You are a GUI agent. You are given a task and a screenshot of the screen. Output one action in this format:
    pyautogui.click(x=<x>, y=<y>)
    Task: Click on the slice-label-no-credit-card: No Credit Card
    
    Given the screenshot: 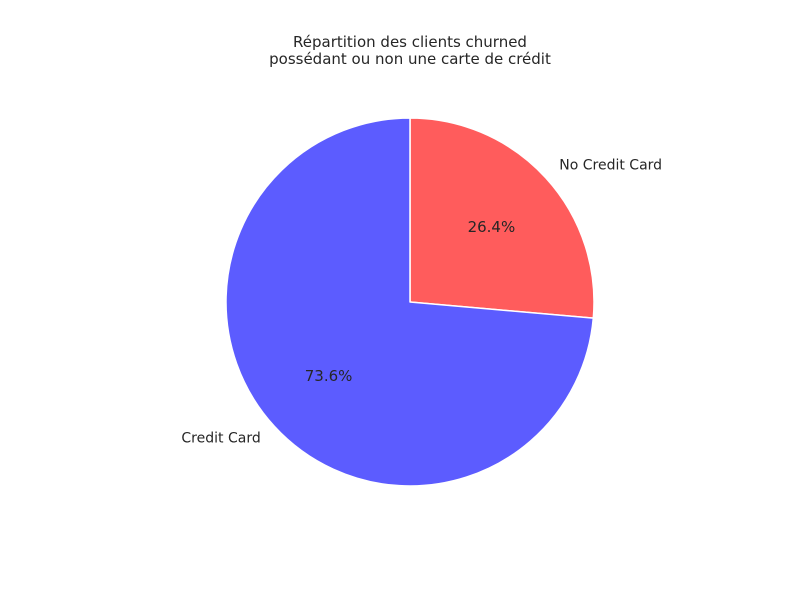 What is the action you would take?
    pyautogui.click(x=610, y=165)
    